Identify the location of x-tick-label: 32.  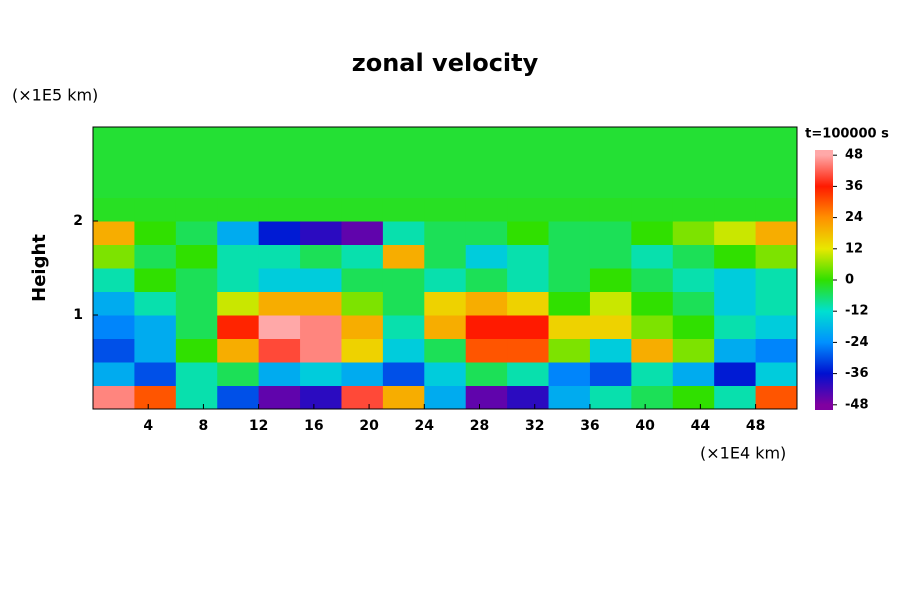
(534, 426).